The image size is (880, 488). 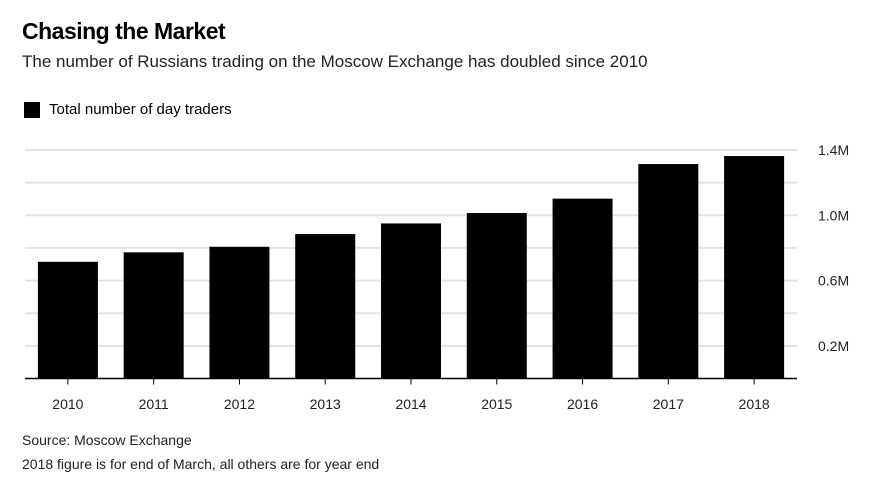 I want to click on bar-2013, so click(x=325, y=306).